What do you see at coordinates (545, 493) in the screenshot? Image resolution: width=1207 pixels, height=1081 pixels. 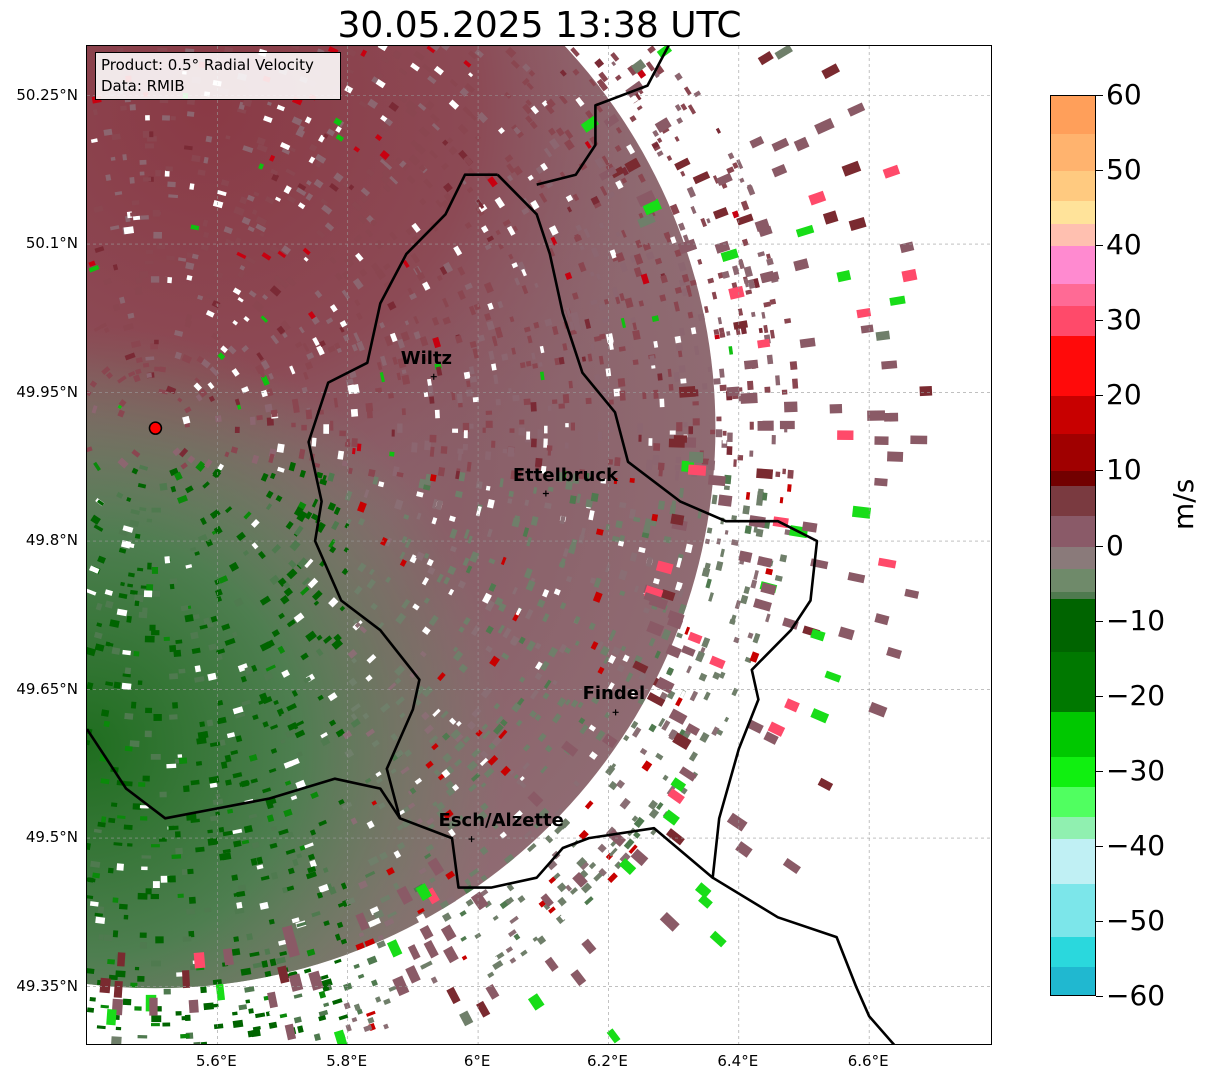 I see `city-marker` at bounding box center [545, 493].